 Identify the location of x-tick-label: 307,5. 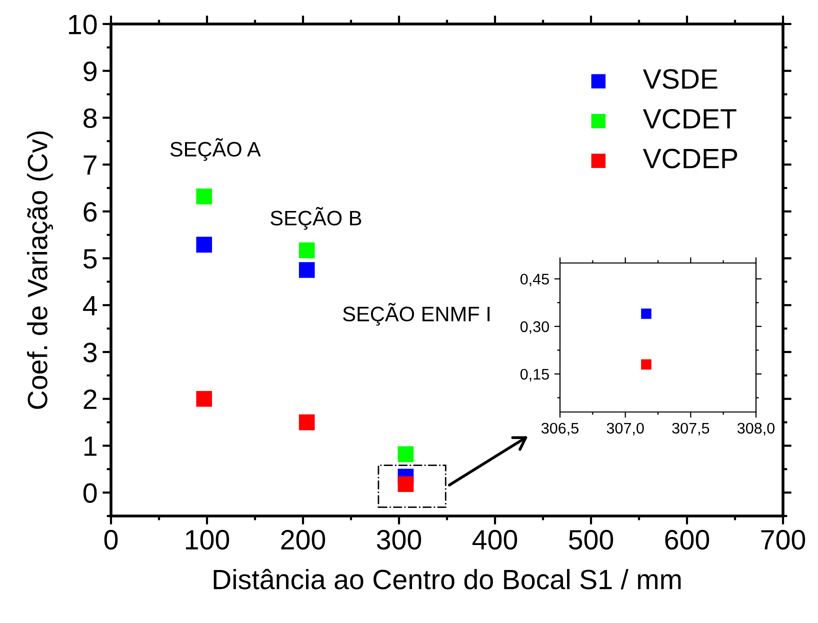
(691, 429).